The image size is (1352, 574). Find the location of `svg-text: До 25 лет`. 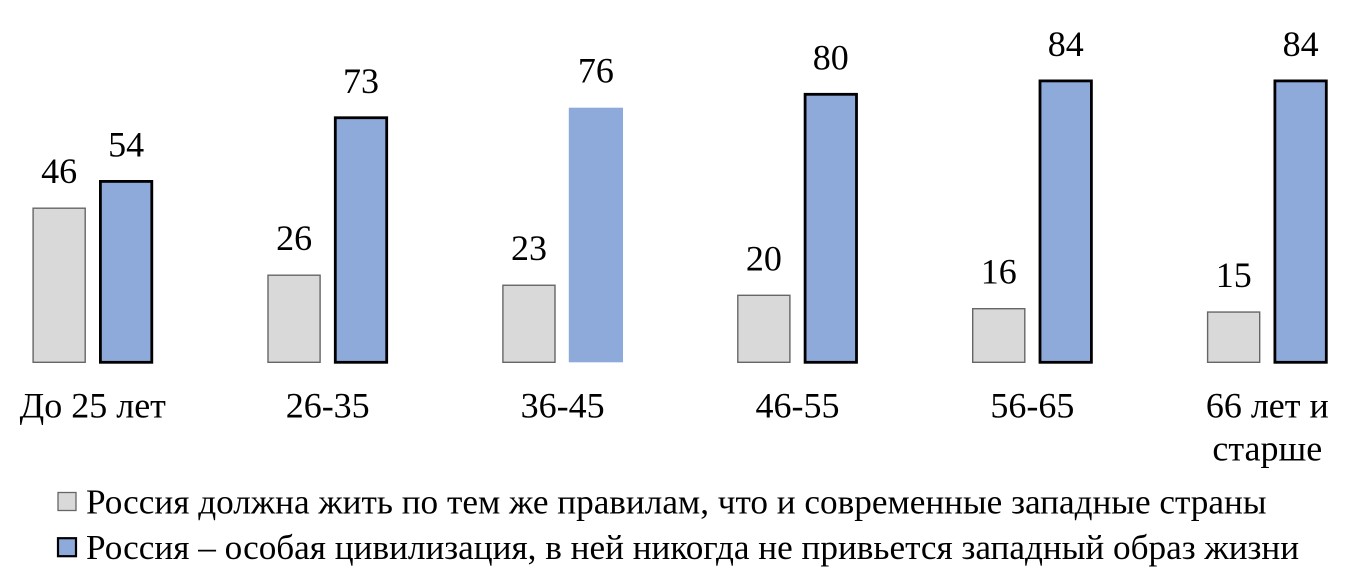

svg-text: До 25 лет is located at coordinates (93, 406).